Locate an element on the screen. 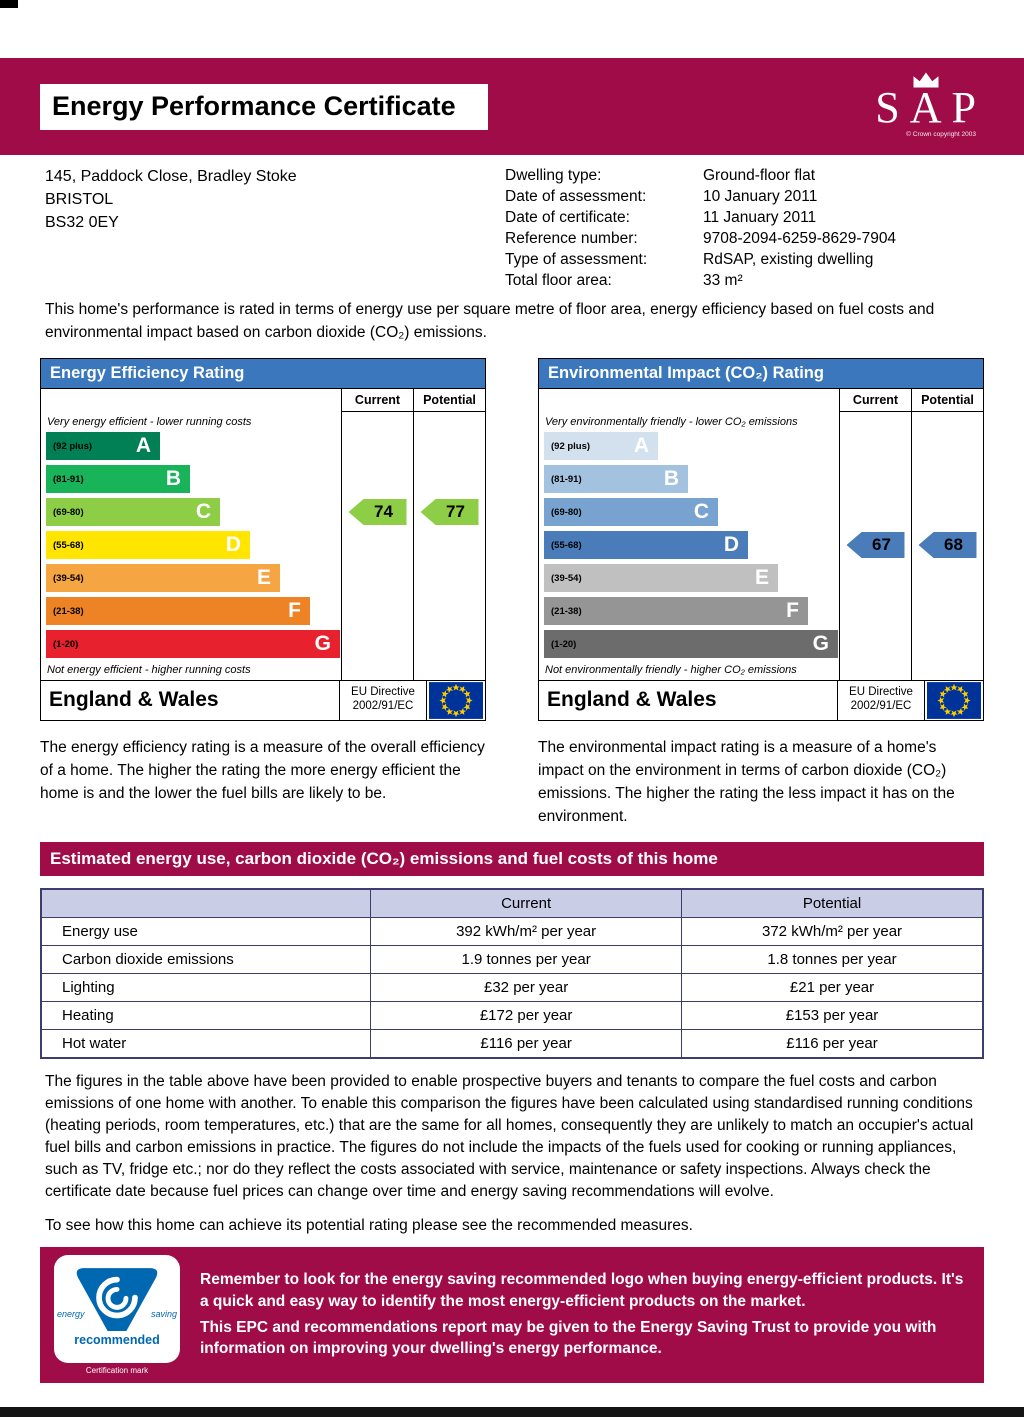  detail-value: Ground-floor flat is located at coordinates (759, 175).